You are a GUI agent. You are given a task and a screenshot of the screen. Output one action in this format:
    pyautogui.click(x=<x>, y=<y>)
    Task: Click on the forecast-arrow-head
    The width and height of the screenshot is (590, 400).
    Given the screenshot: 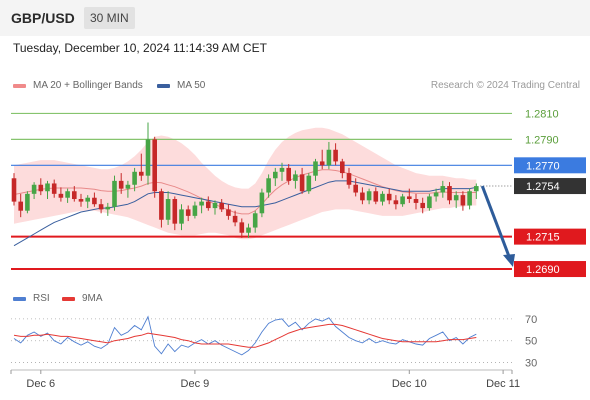 What is the action you would take?
    pyautogui.click(x=509, y=261)
    